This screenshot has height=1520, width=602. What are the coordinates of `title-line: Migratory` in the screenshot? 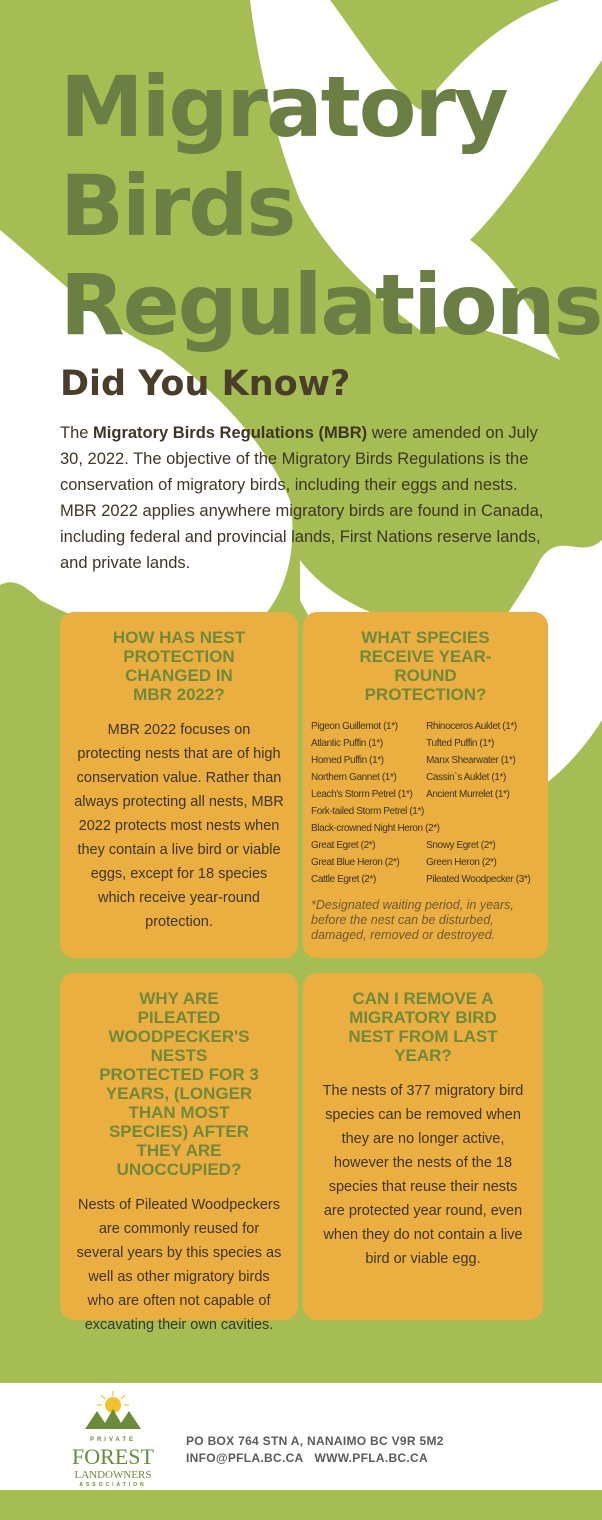 It's located at (284, 107).